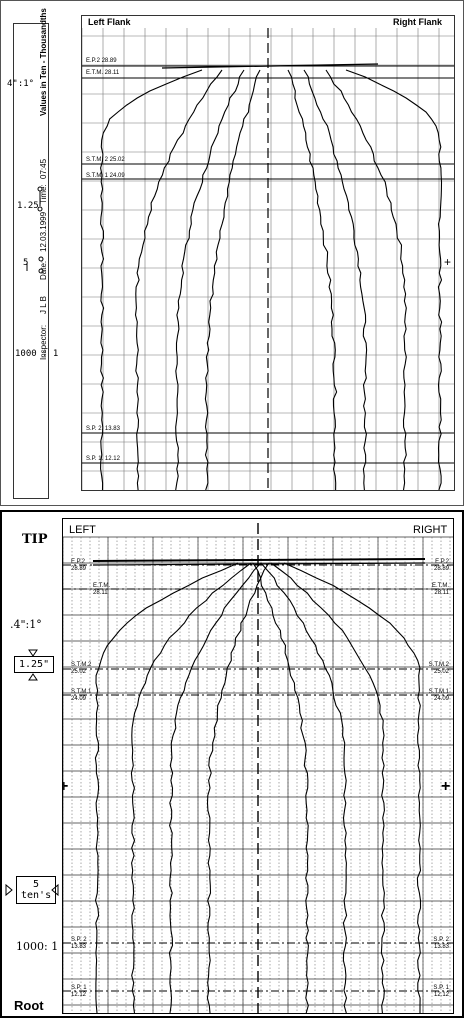 The width and height of the screenshot is (464, 1020). I want to click on bl-etm-name: E.T.M., so click(101, 586).